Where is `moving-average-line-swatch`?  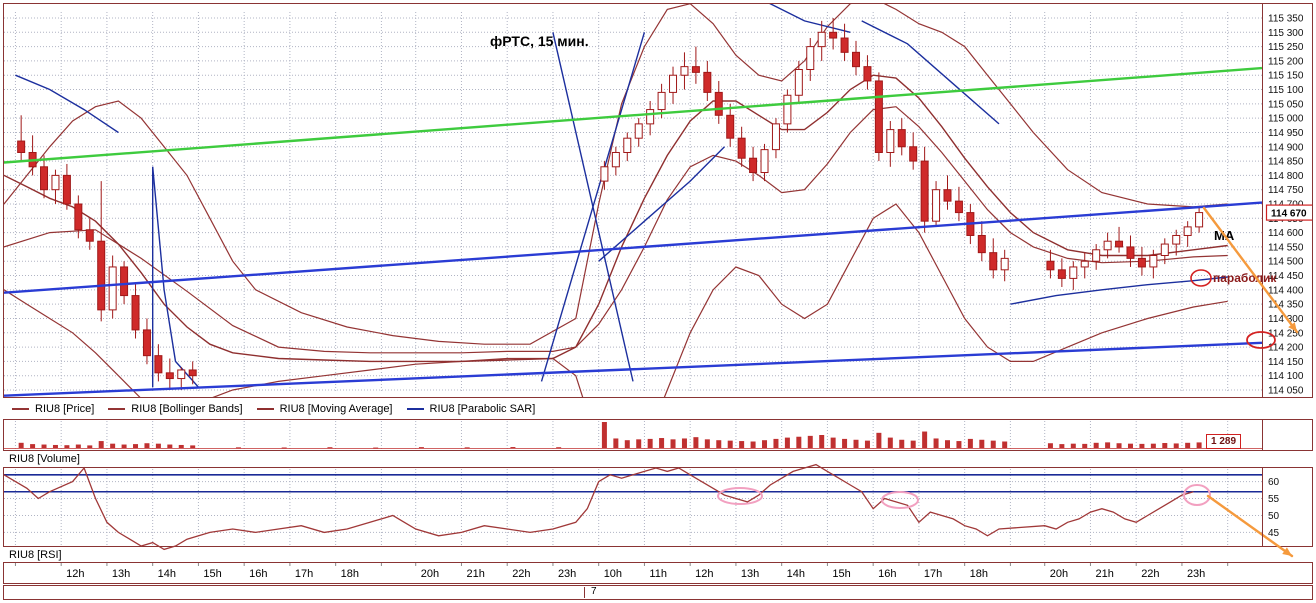
moving-average-line-swatch is located at coordinates (265, 408).